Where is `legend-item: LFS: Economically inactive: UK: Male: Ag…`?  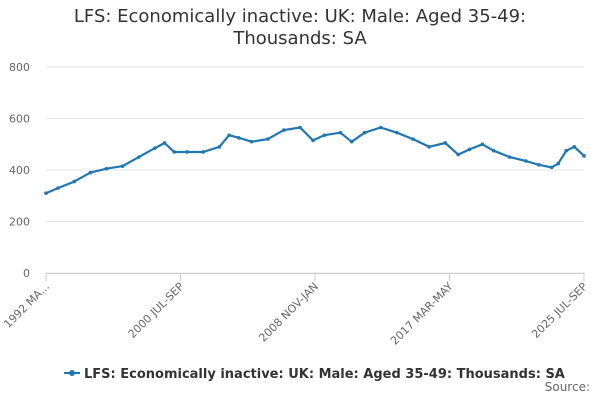
legend-item: LFS: Economically inactive: UK: Male: Ag… is located at coordinates (324, 374).